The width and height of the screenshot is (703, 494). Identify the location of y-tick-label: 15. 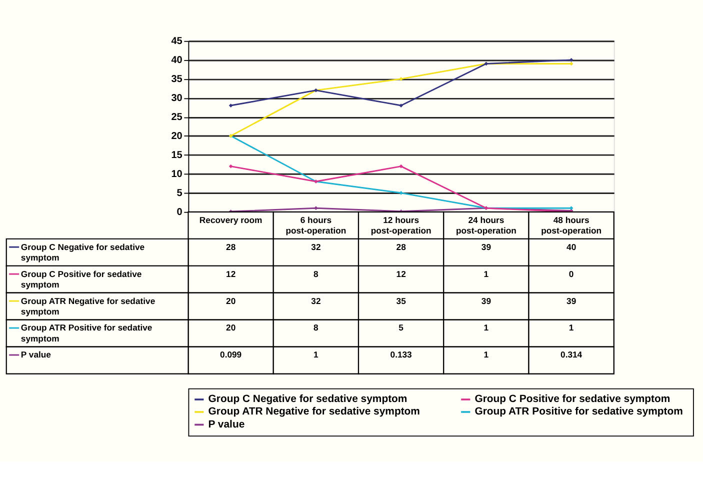
(177, 156).